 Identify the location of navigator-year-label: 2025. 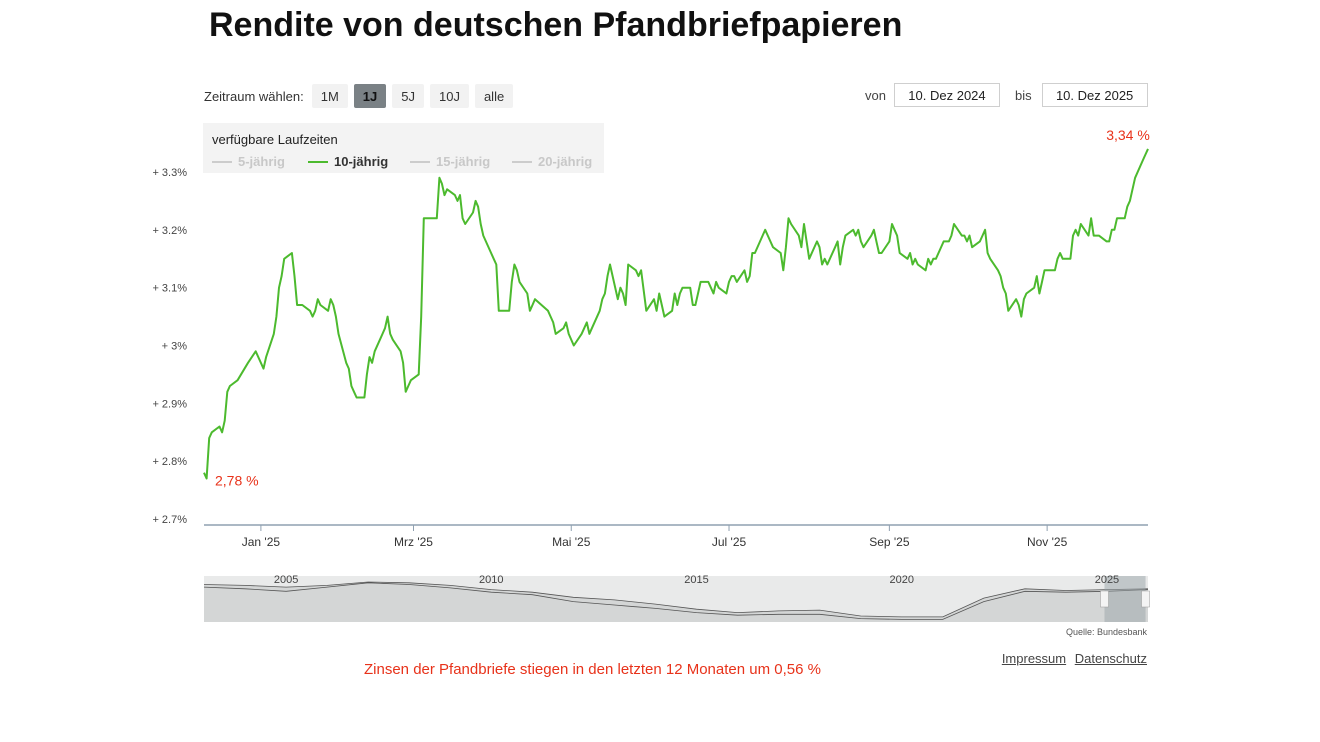
(1107, 580).